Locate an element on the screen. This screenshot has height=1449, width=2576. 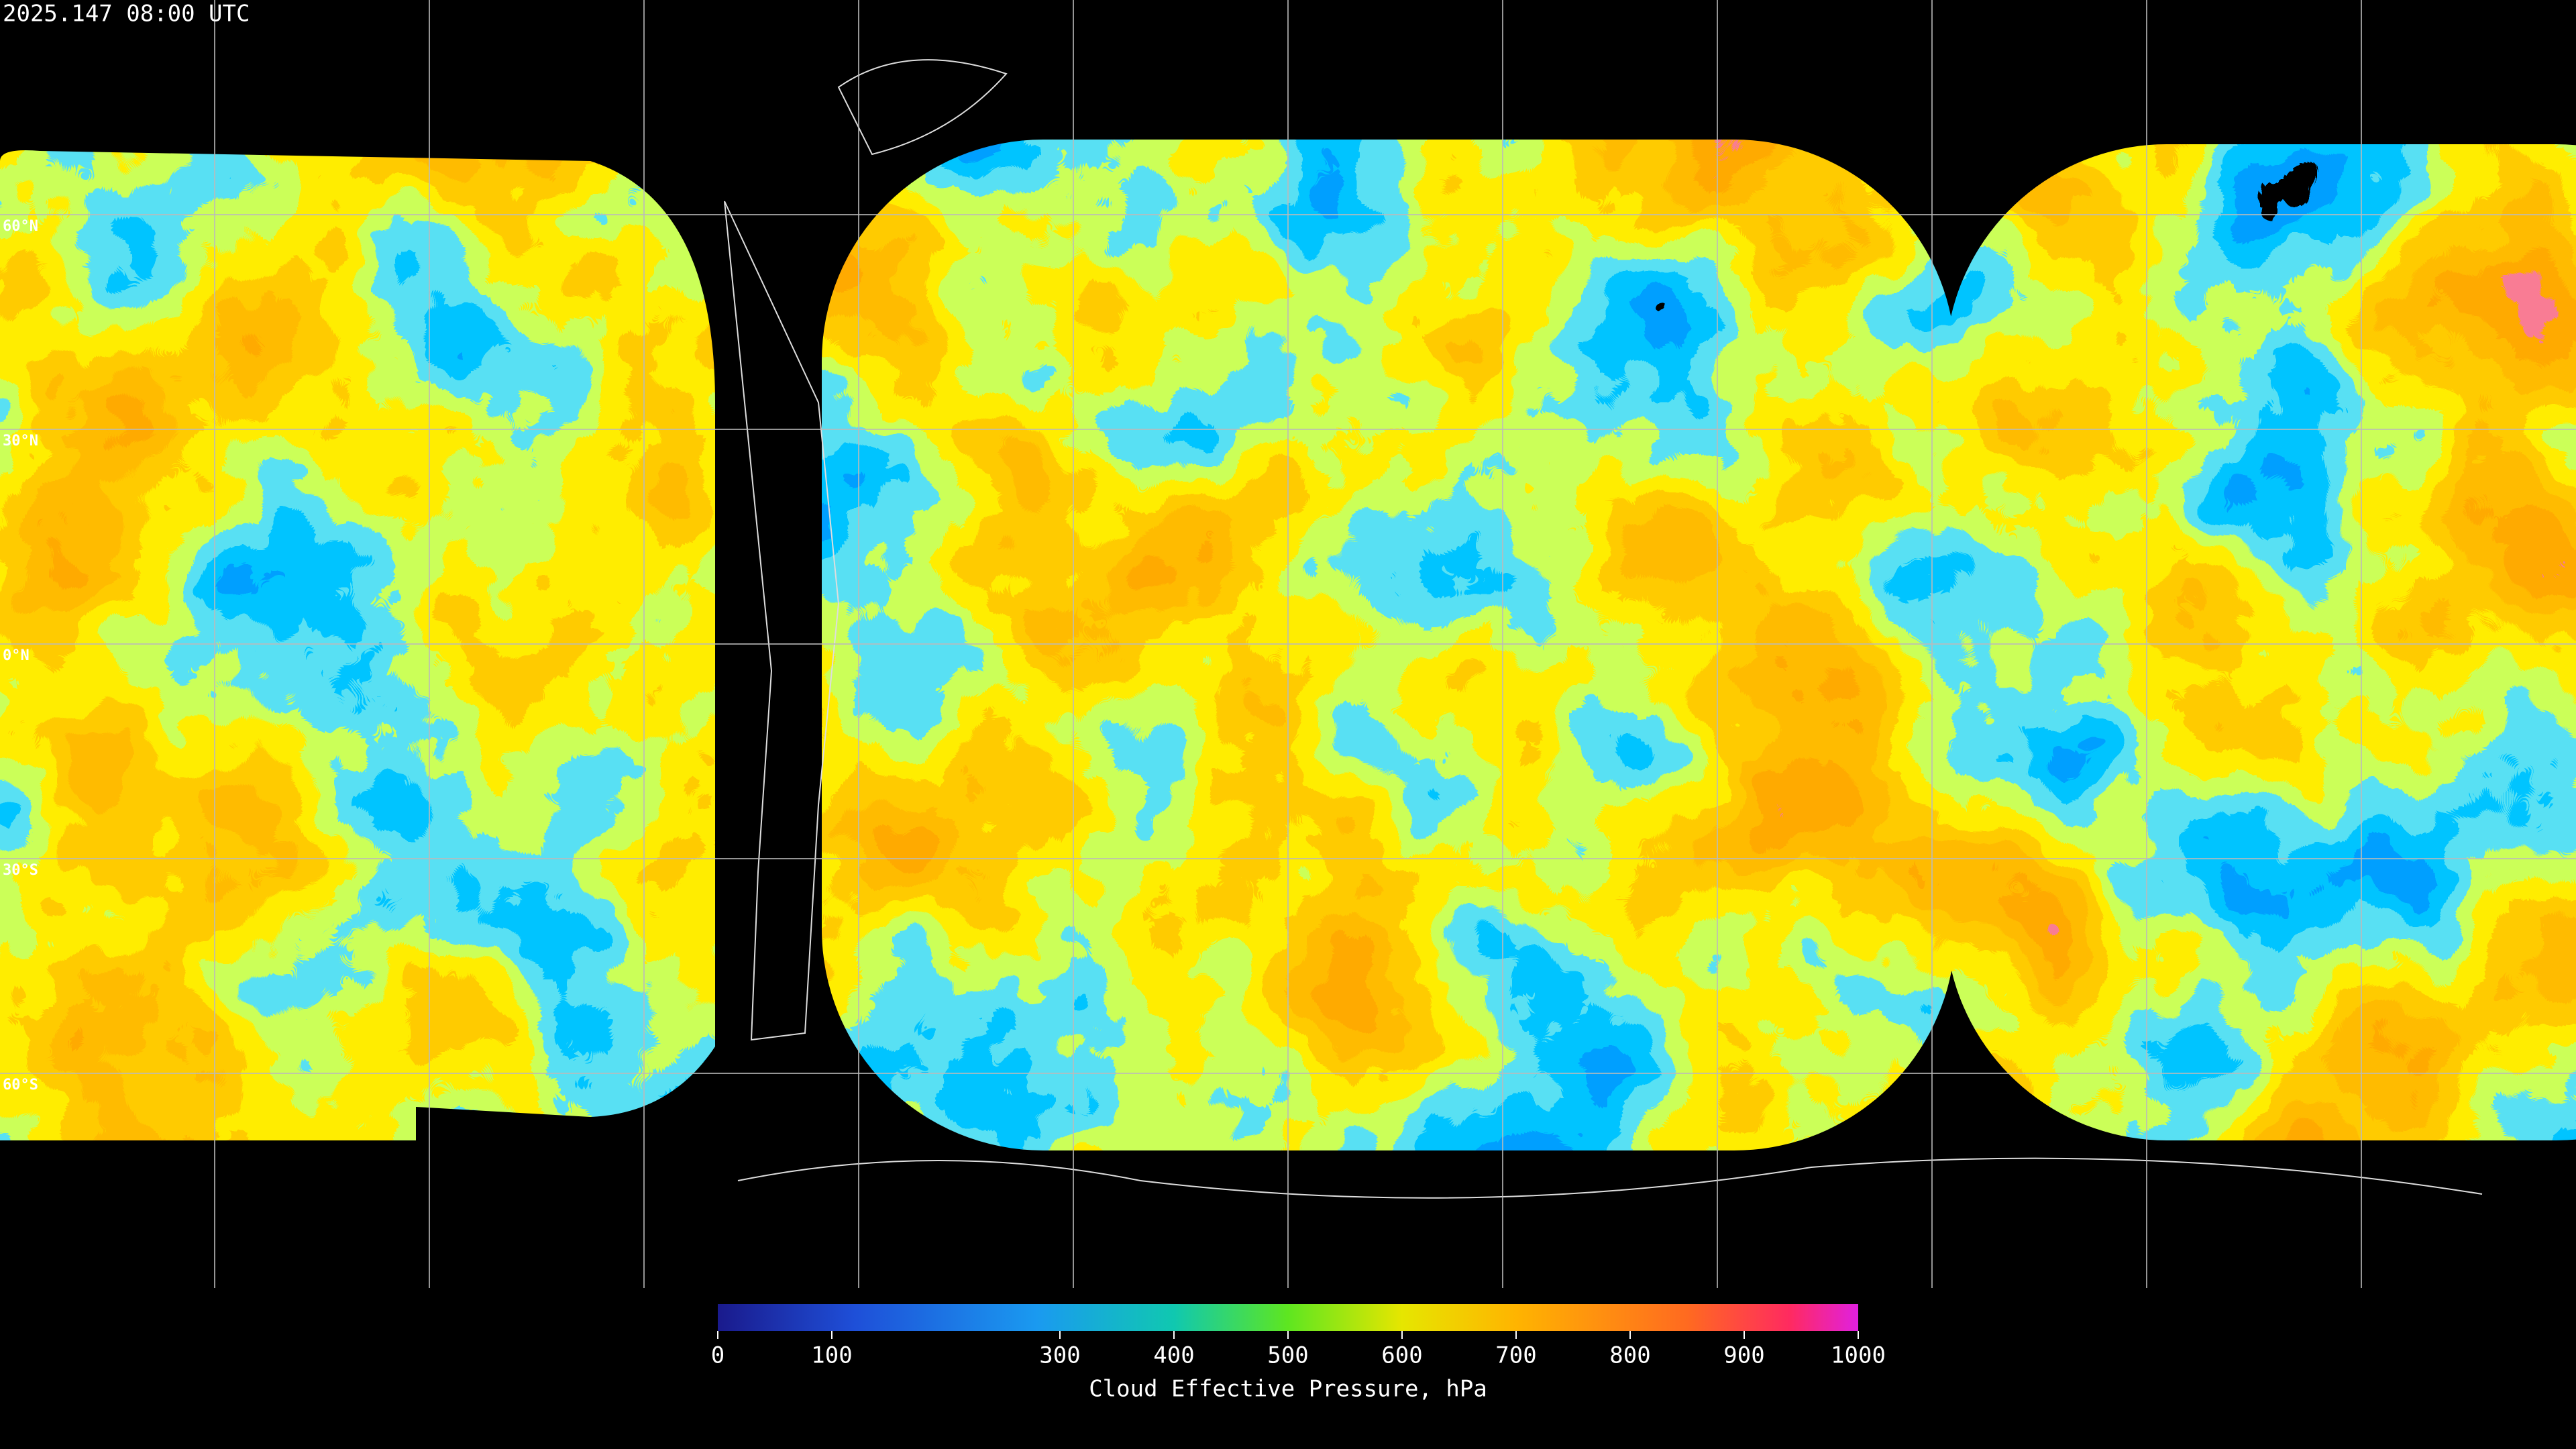
lat-label: 30°N is located at coordinates (20, 441).